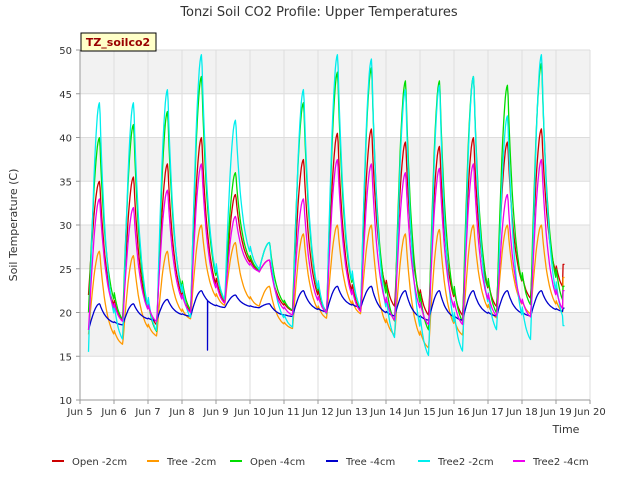 The height and width of the screenshot is (484, 640). I want to click on x-tick-label: Jun 15, so click(419, 412).